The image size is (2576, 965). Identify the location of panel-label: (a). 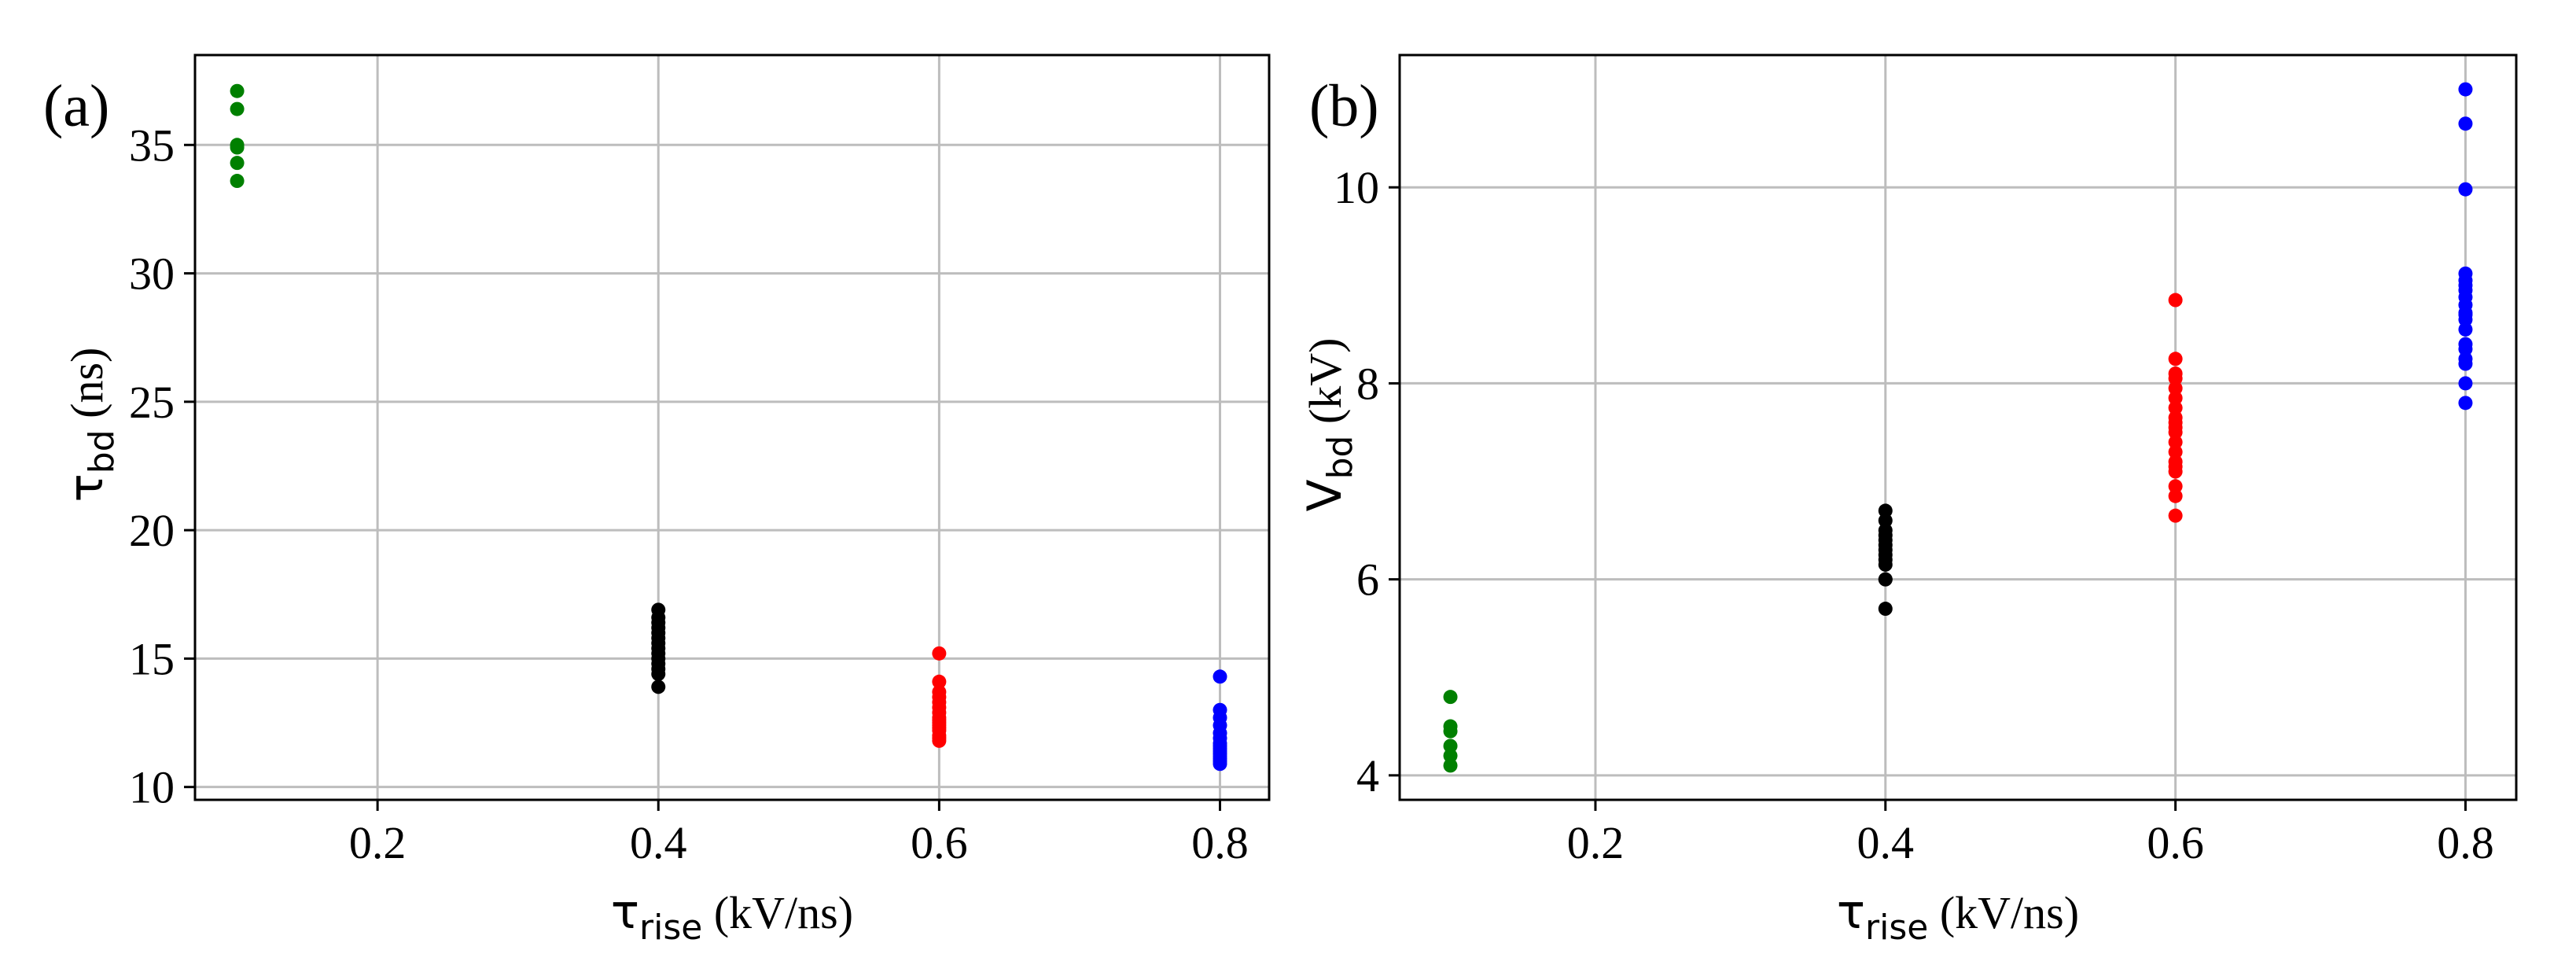
(76, 106).